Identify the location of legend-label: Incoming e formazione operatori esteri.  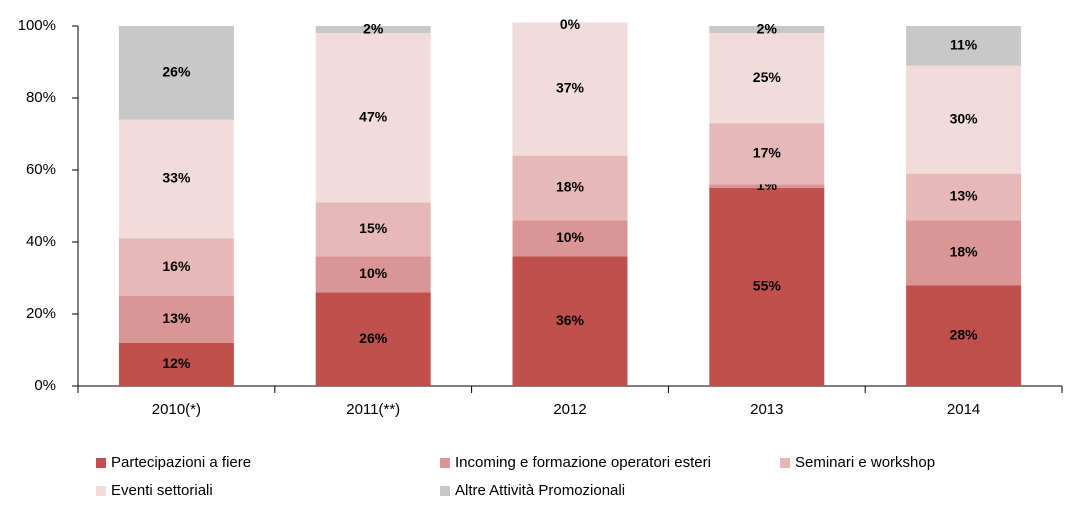
(583, 462).